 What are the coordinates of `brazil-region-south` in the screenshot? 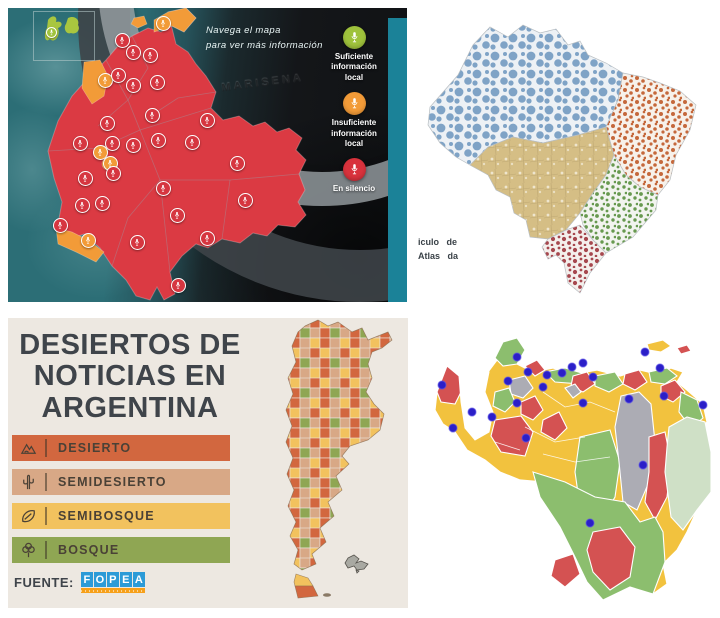 It's located at (574, 259).